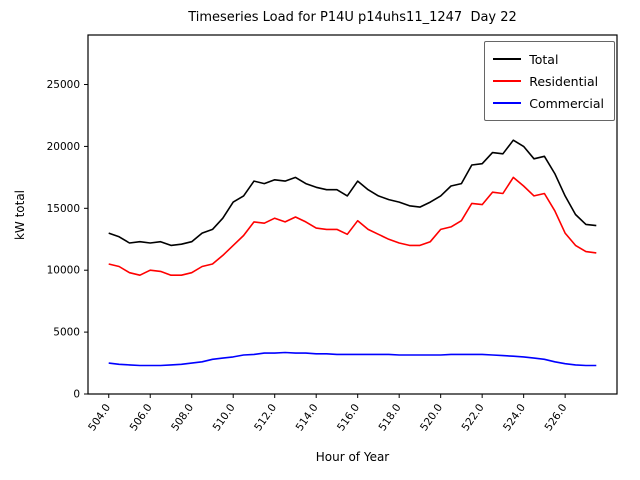 This screenshot has height=480, width=640. Describe the element at coordinates (544, 59) in the screenshot. I see `legend-label-total: Total` at that location.